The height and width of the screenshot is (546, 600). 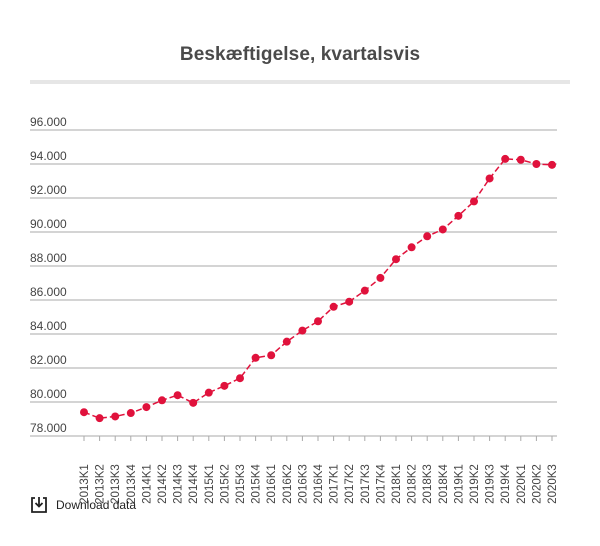 What do you see at coordinates (537, 484) in the screenshot?
I see `x-tick-label: 2020K2` at bounding box center [537, 484].